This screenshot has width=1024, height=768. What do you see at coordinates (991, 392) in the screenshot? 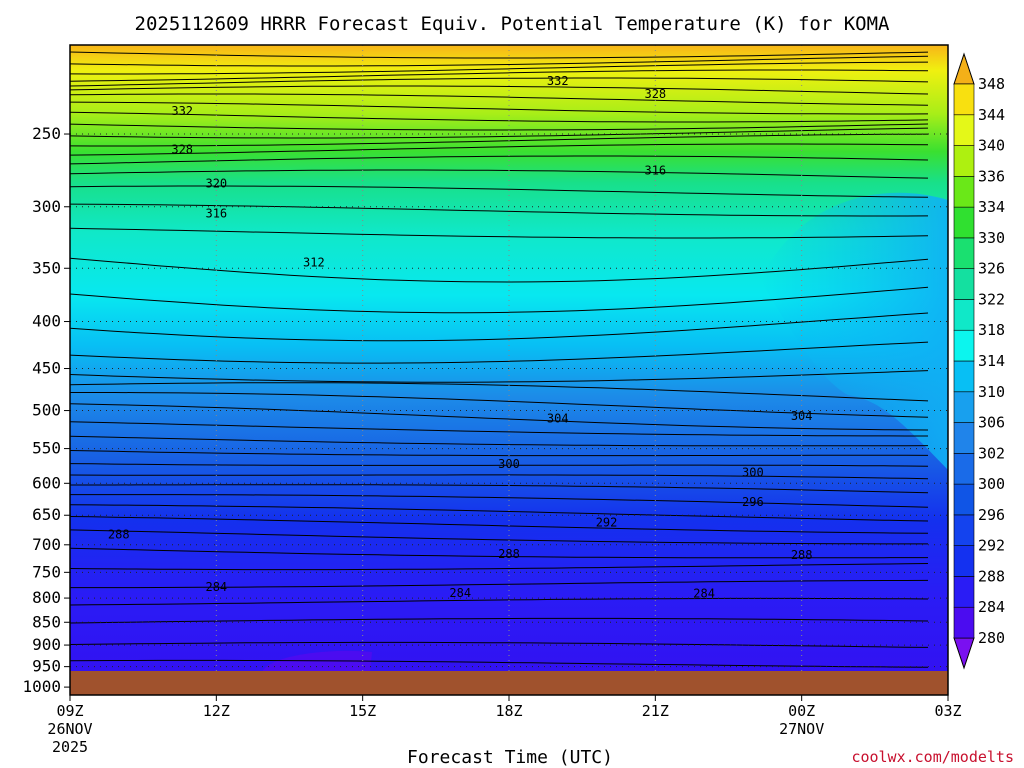
I see `colorbar-label: 310` at bounding box center [991, 392].